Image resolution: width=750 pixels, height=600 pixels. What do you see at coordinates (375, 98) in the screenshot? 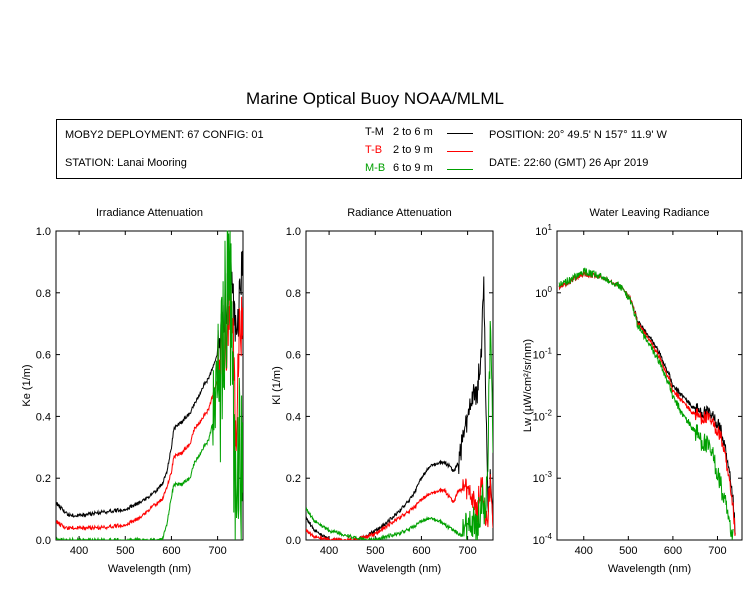
I see `page-title: Marine Optical Buoy NOAA/MLML` at bounding box center [375, 98].